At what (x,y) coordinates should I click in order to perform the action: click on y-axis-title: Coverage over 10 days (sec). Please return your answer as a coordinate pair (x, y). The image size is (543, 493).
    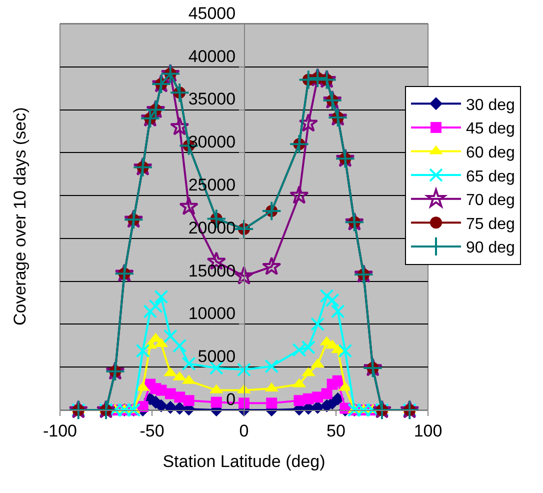
    Looking at the image, I should click on (20, 216).